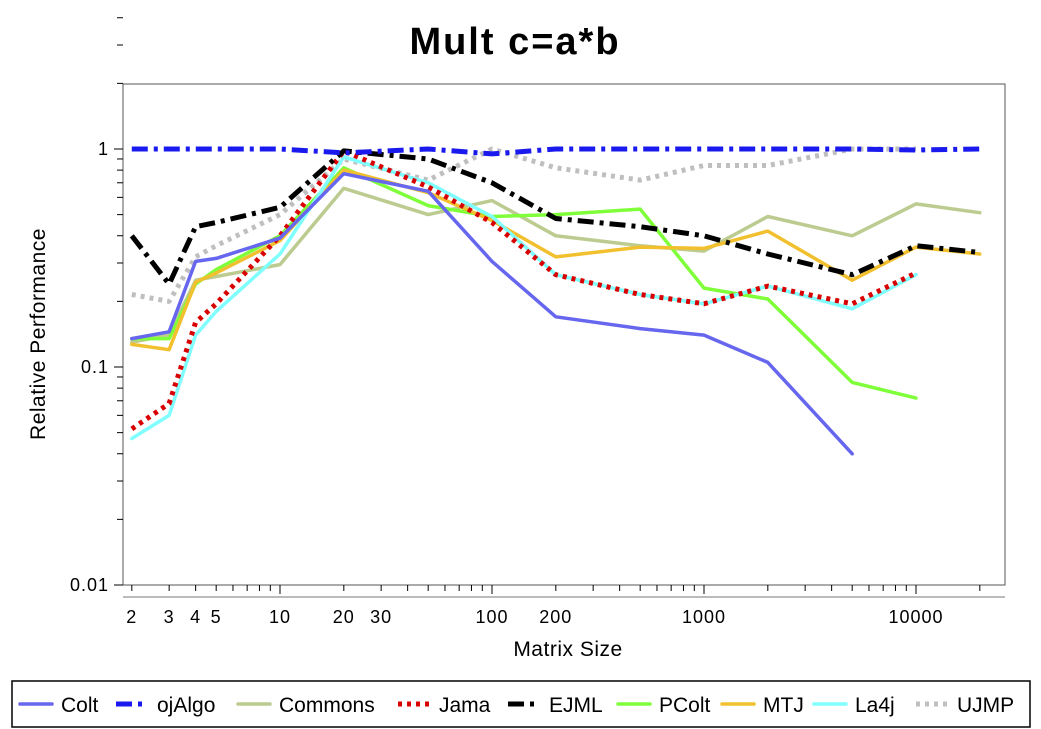  I want to click on x-tick-label: 3, so click(169, 617).